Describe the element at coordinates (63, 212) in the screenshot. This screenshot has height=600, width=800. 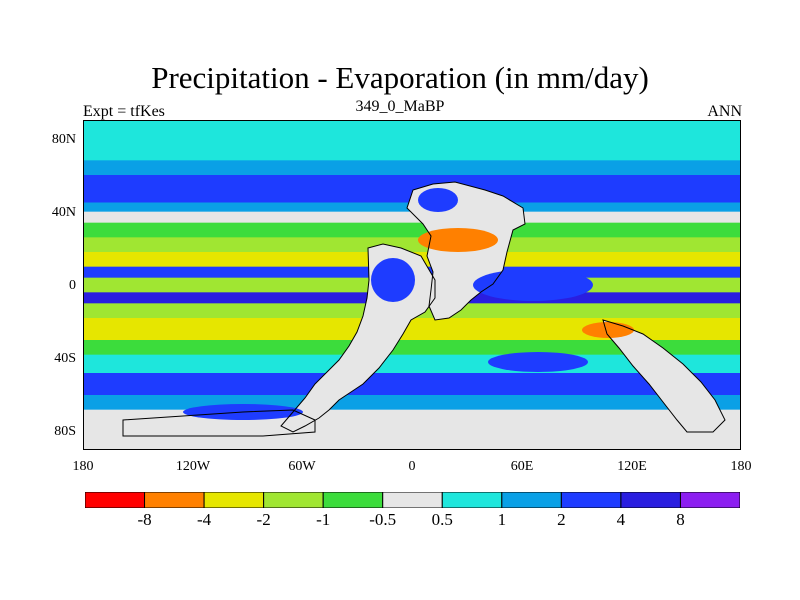
I see `ytick-40n: 40N` at that location.